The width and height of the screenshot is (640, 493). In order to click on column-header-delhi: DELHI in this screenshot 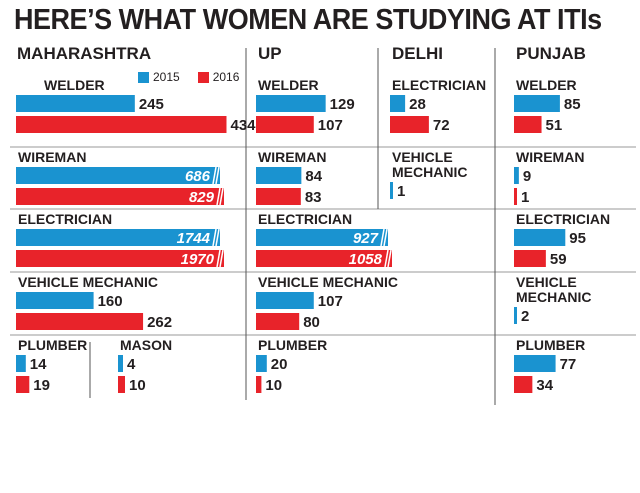, I will do `click(417, 53)`.